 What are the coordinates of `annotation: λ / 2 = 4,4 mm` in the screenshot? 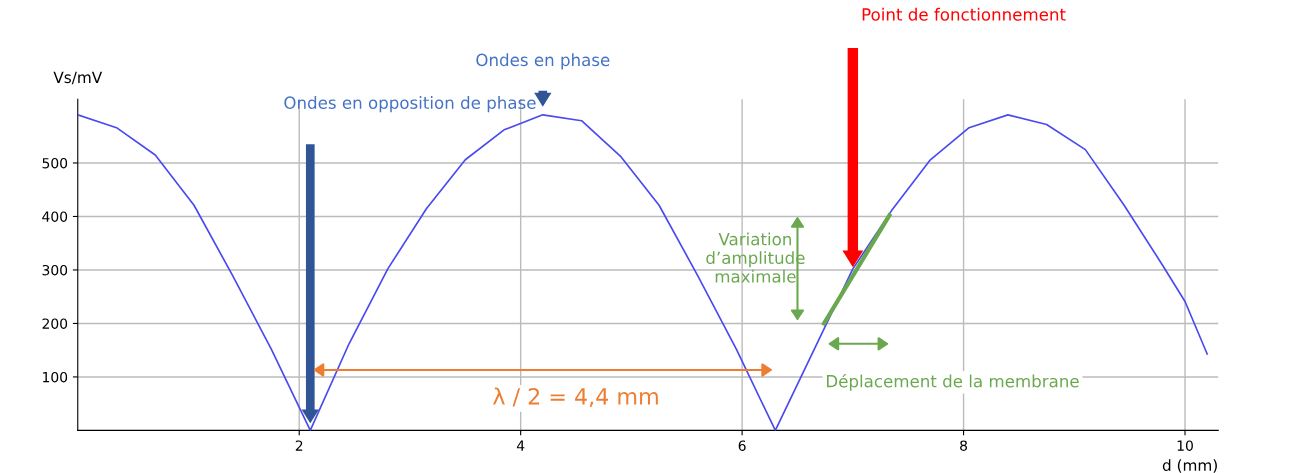 It's located at (575, 397).